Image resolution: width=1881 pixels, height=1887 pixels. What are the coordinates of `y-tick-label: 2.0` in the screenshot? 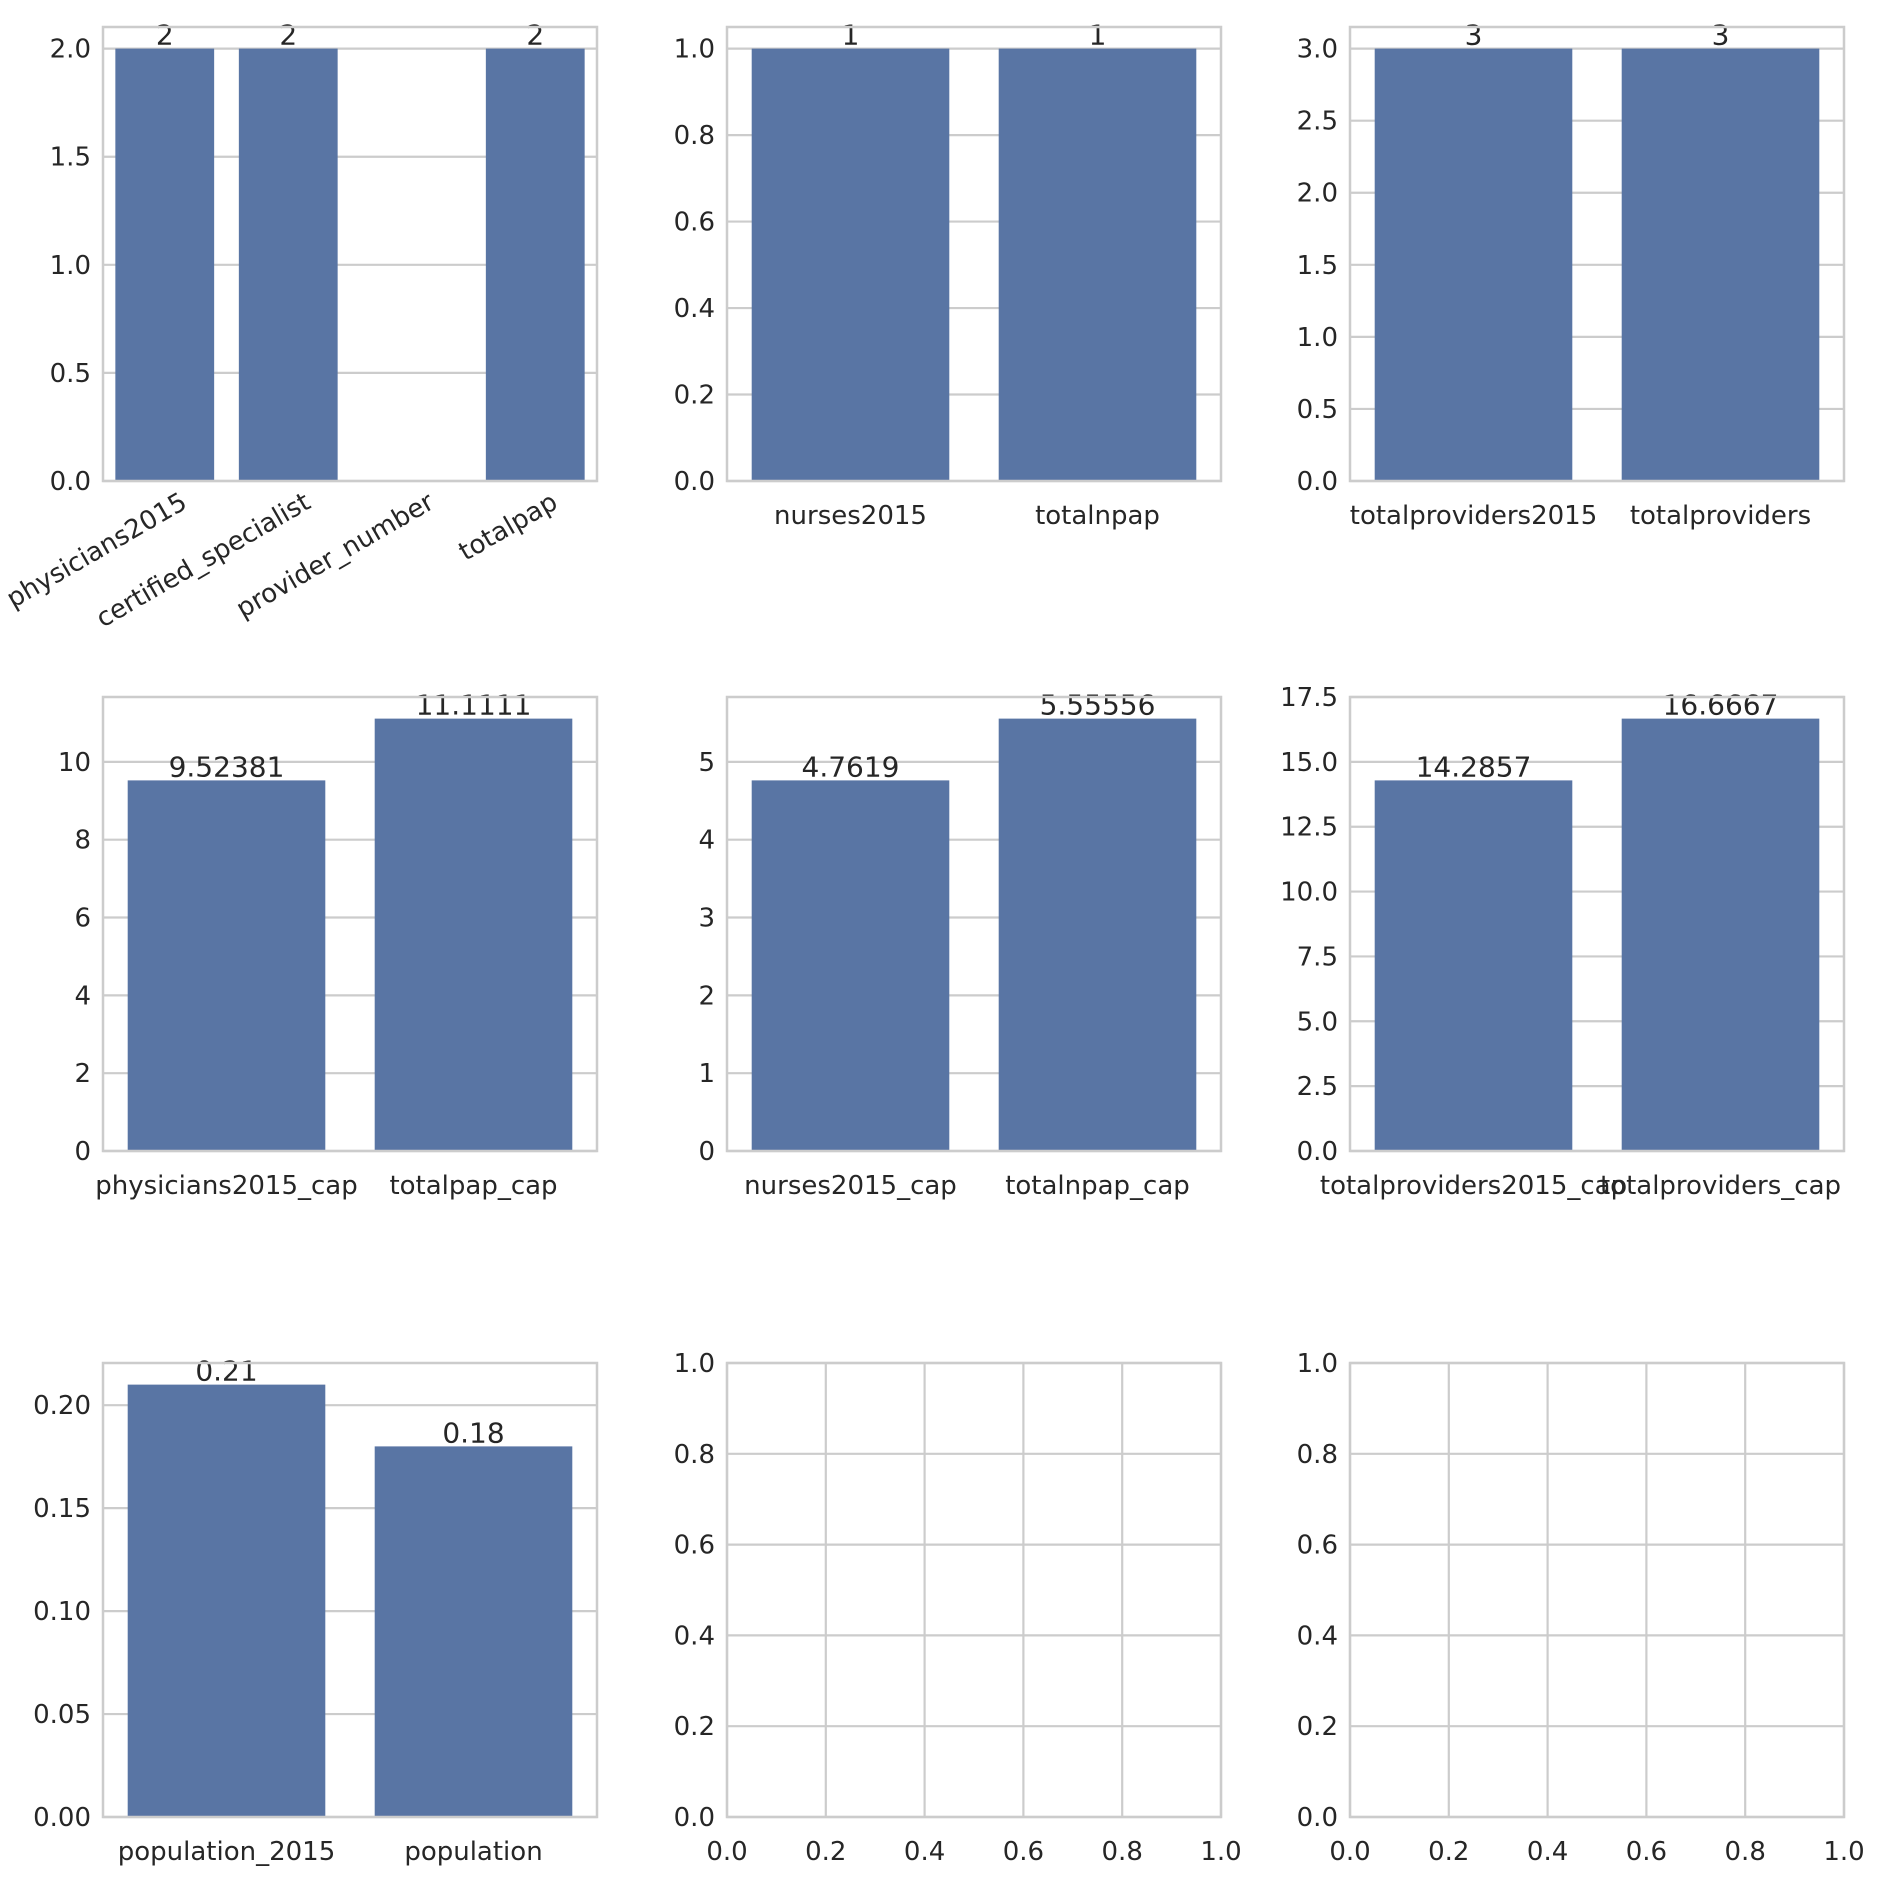 It's located at (1317, 194).